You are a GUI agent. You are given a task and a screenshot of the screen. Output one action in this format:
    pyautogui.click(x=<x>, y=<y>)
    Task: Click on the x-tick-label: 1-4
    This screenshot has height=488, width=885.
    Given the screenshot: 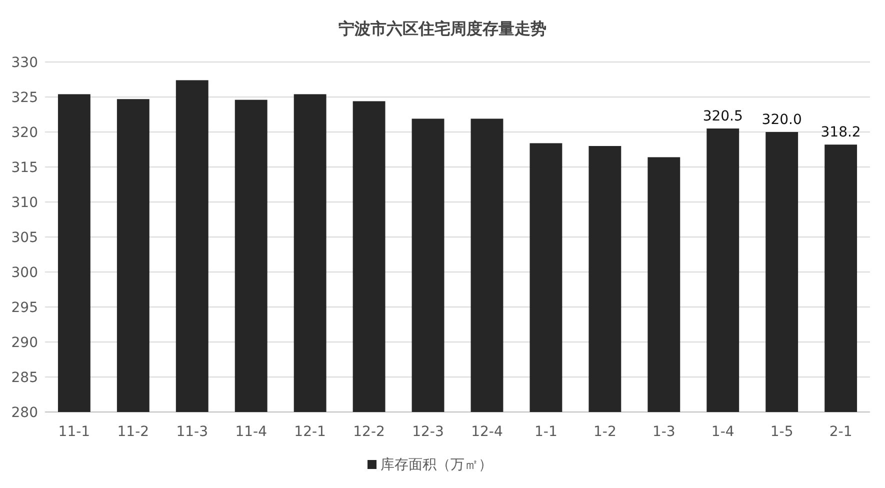 What is the action you would take?
    pyautogui.click(x=722, y=432)
    